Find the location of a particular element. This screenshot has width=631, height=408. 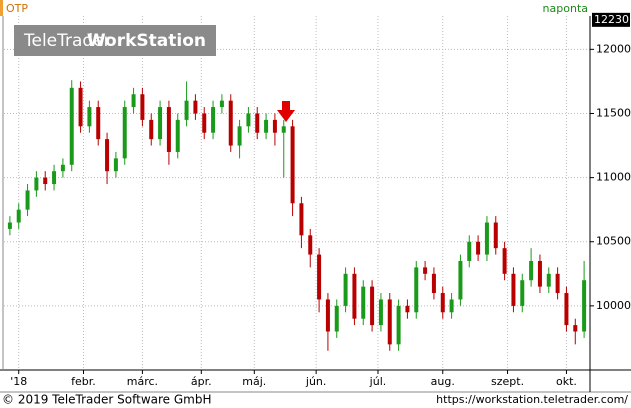

footer-right: https://workstation.teletrader.com/ is located at coordinates (532, 399).